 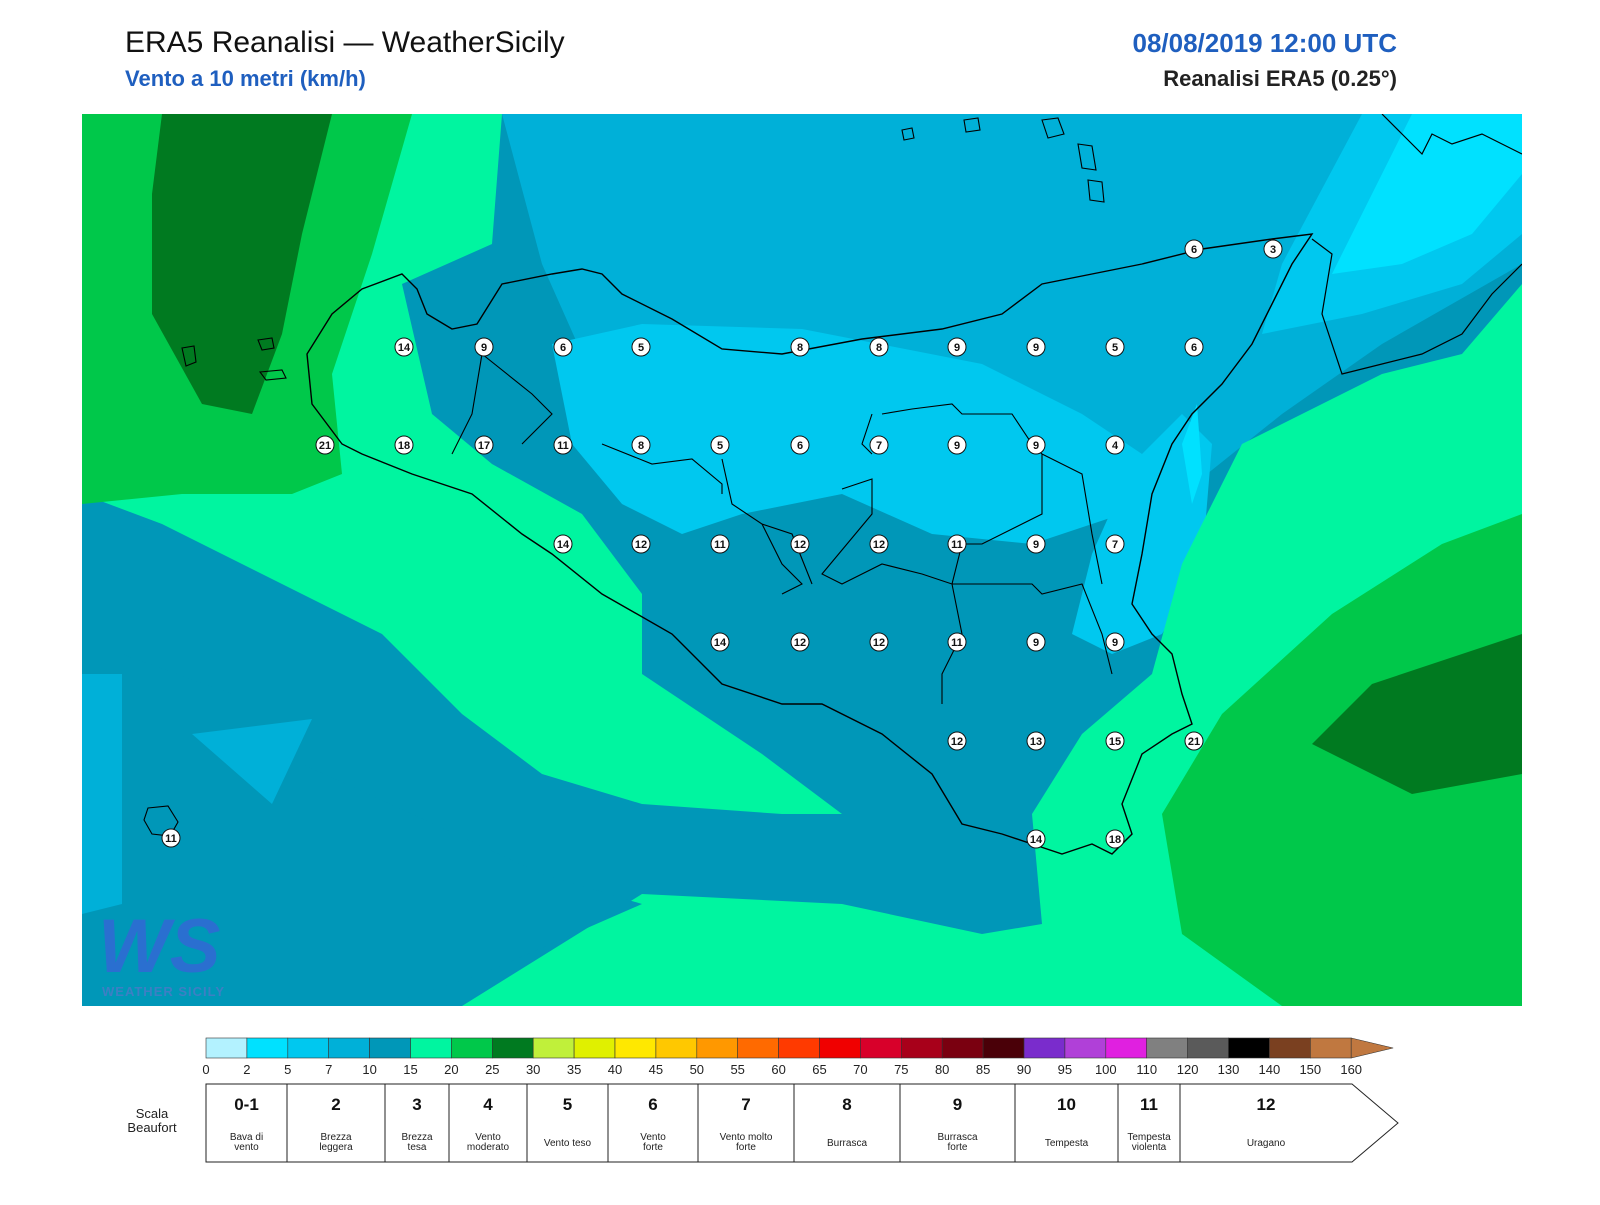 I want to click on station-value: 3, so click(x=1273, y=250).